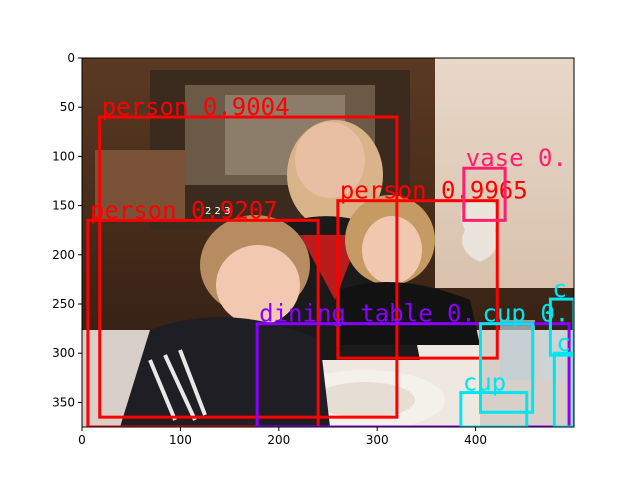 The height and width of the screenshot is (480, 640). What do you see at coordinates (180, 440) in the screenshot?
I see `x-tick-label: 100` at bounding box center [180, 440].